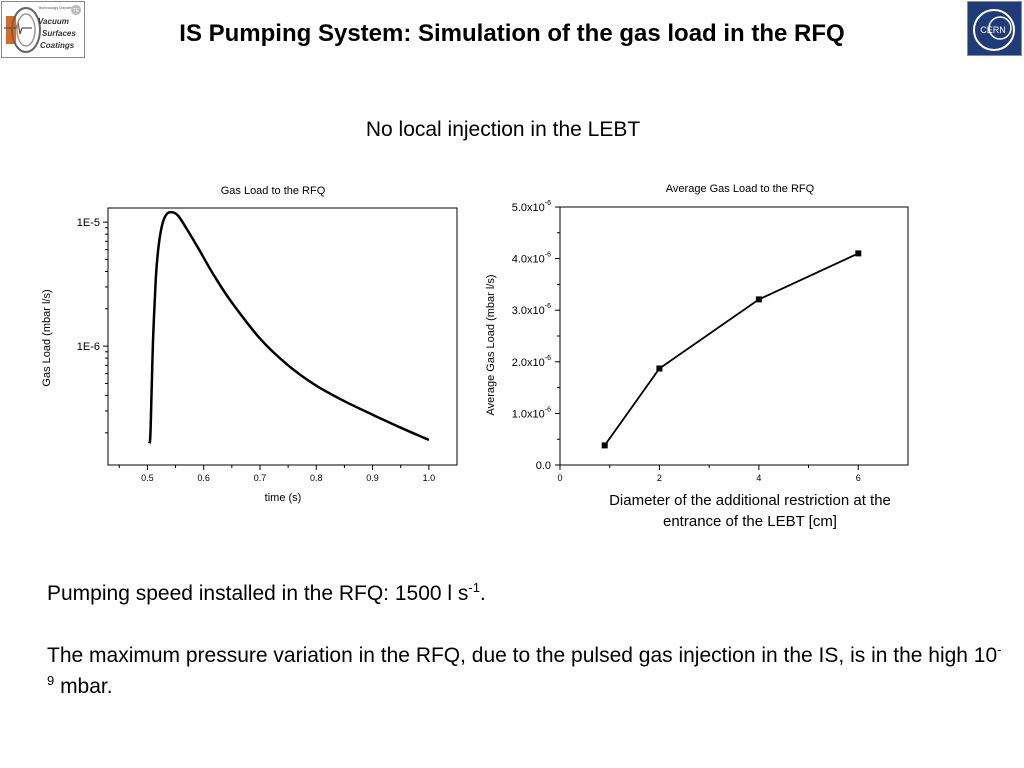  Describe the element at coordinates (53, 21) in the screenshot. I see `svg-text: Vacuum` at that location.